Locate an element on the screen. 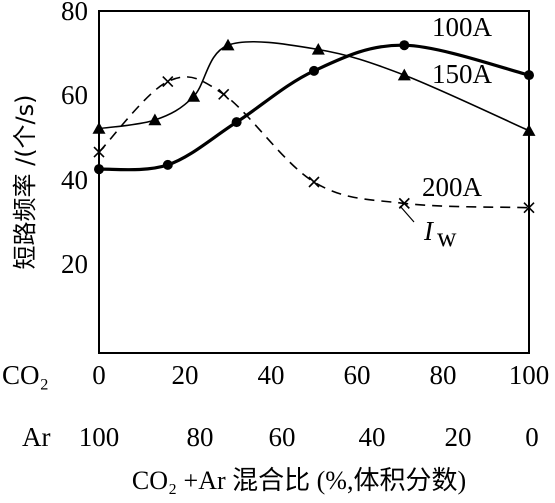 The image size is (555, 503). y-tick-label-40: 40 is located at coordinates (74, 180).